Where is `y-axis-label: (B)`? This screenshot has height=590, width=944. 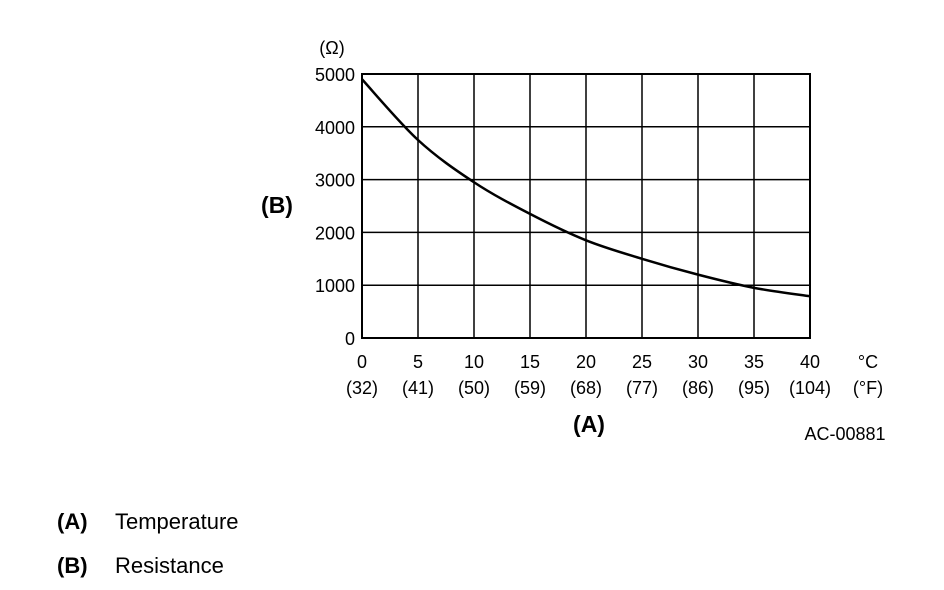 y-axis-label: (B) is located at coordinates (277, 205).